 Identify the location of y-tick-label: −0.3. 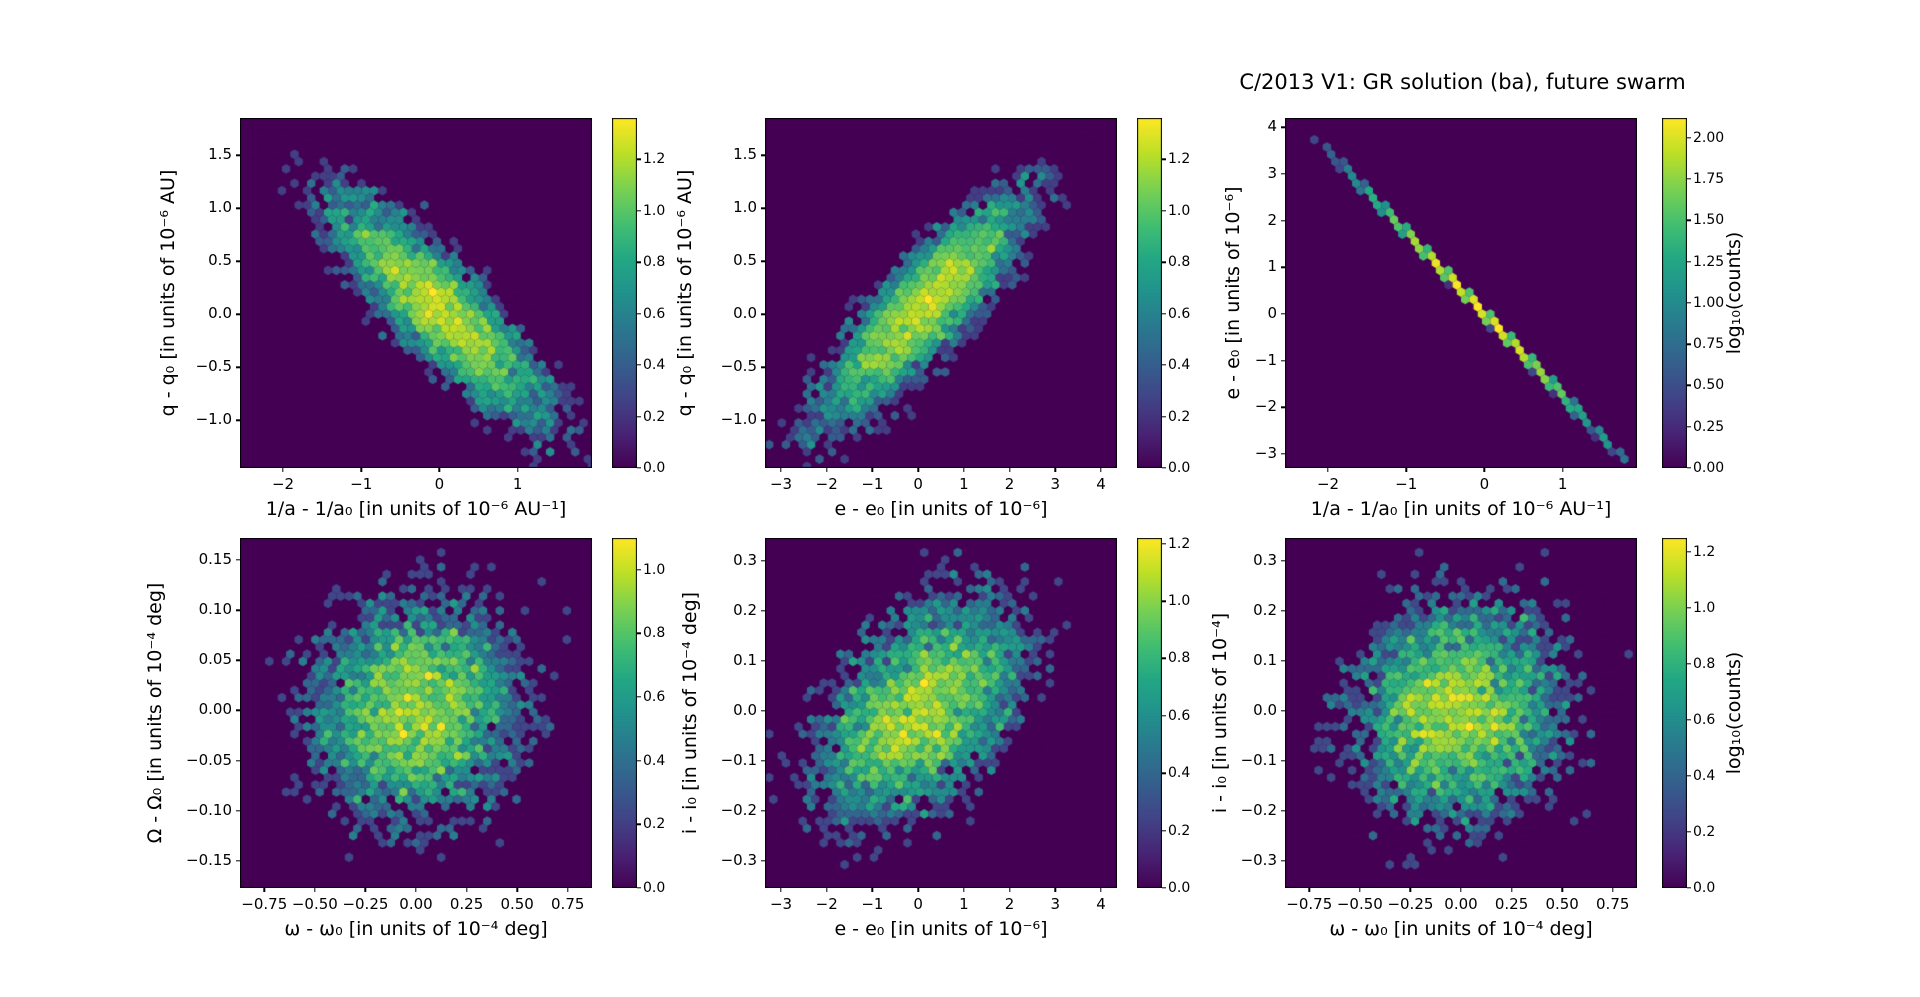
(738, 859).